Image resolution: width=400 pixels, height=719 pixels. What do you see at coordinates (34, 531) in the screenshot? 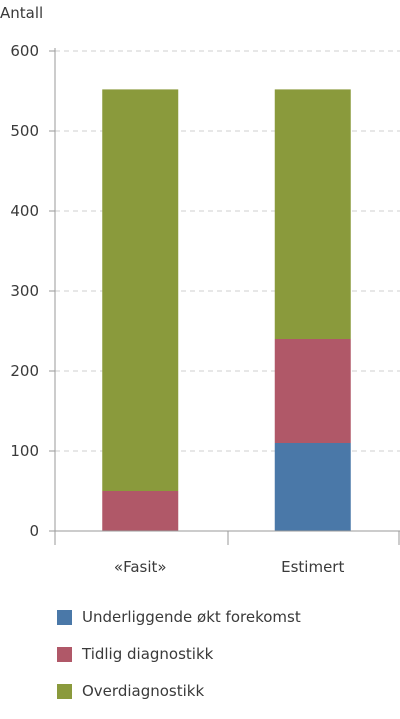
I see `y-tick-label: 0` at bounding box center [34, 531].